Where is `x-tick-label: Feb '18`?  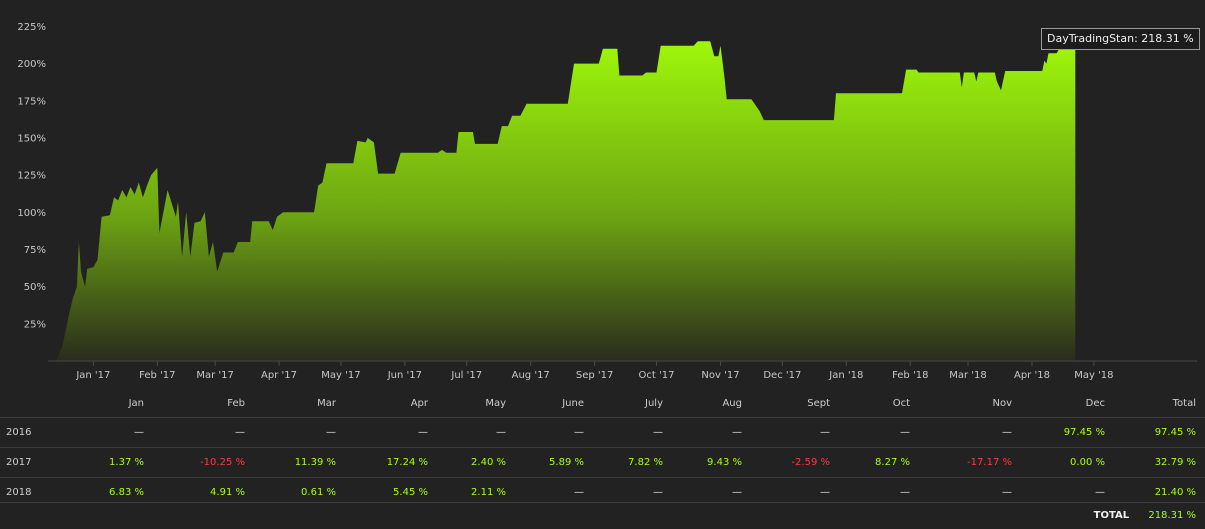
x-tick-label: Feb '18 is located at coordinates (910, 375).